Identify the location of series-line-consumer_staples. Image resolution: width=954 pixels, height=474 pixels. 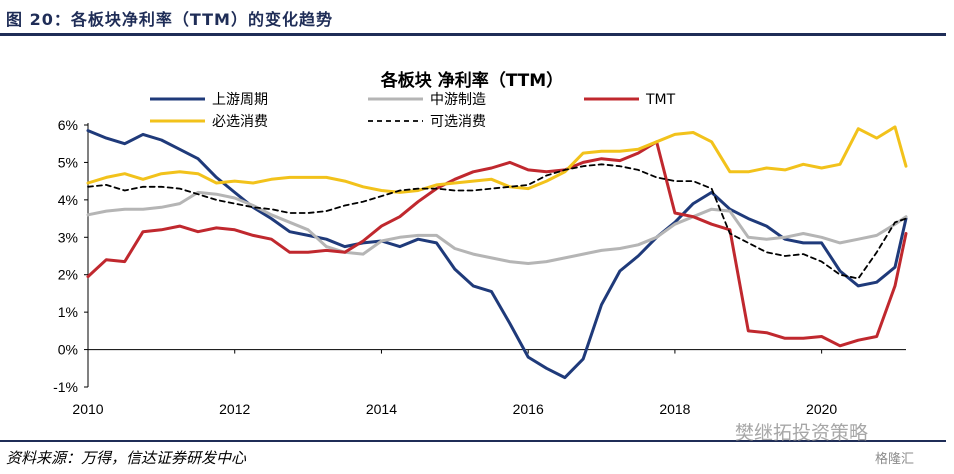
(497, 159).